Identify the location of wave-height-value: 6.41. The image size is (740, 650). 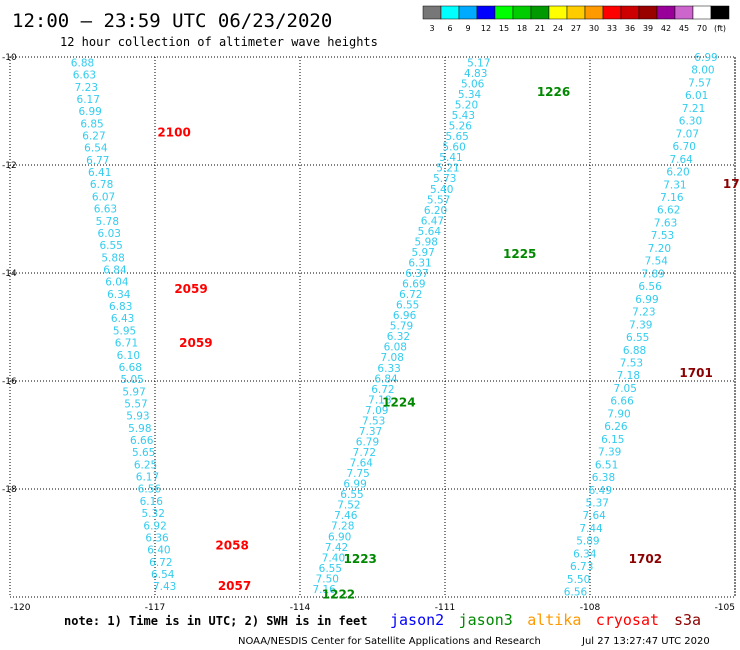
(99, 173).